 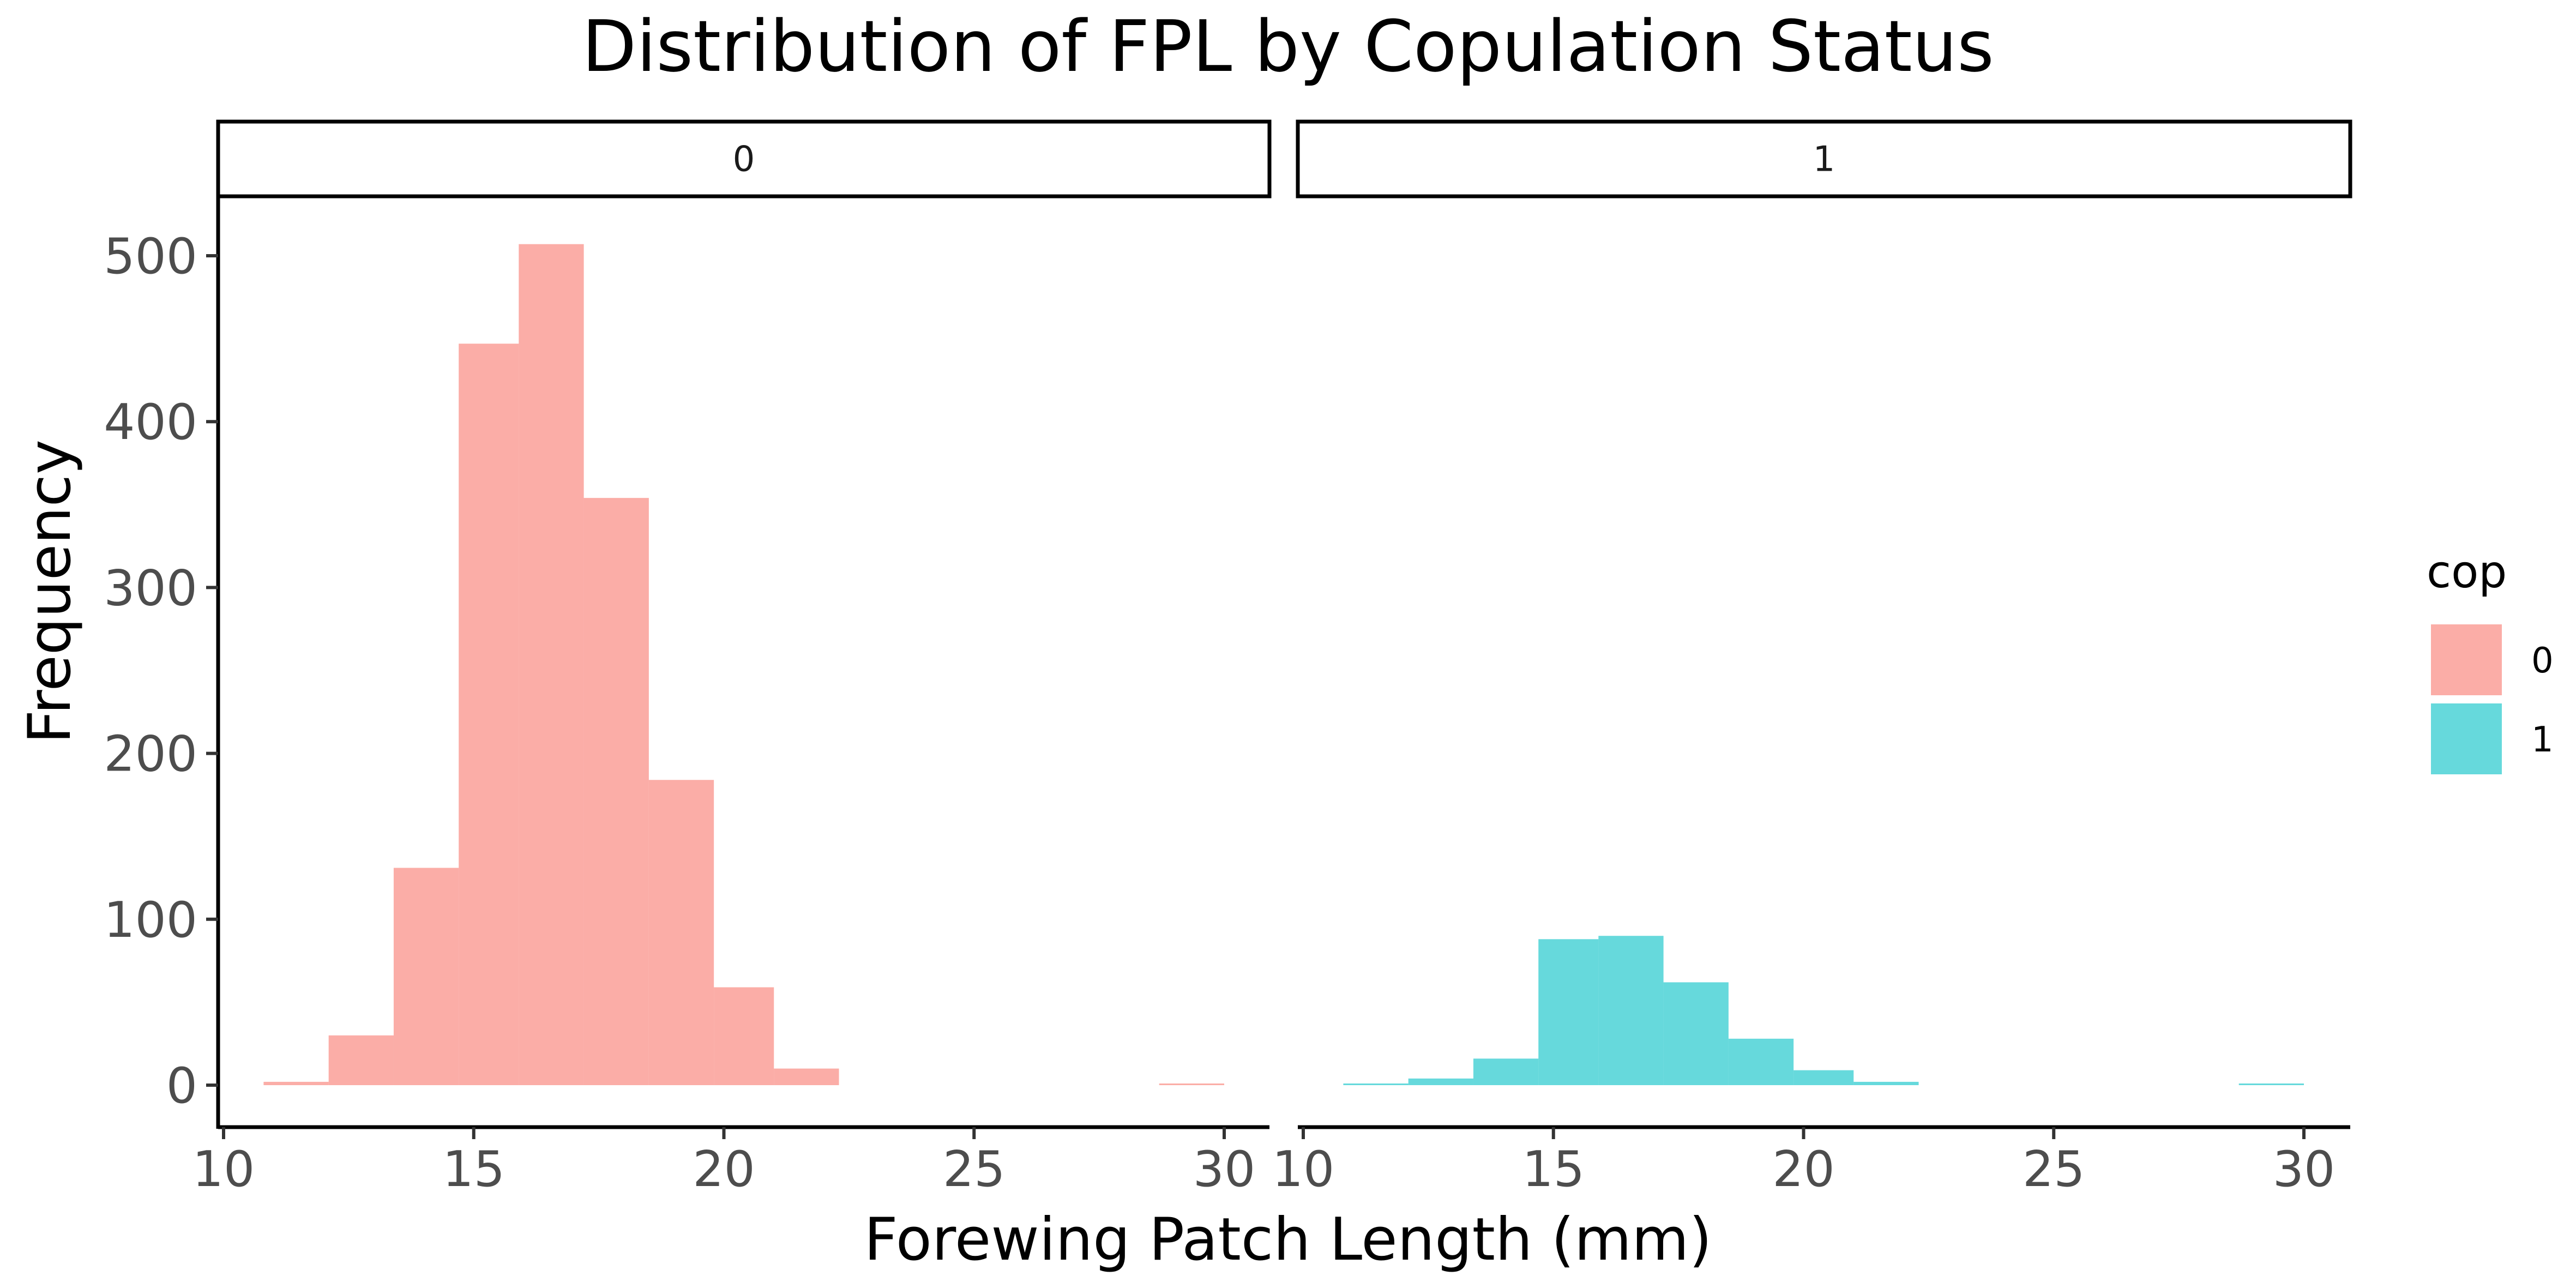 What do you see at coordinates (2467, 572) in the screenshot?
I see `legend-title: cop` at bounding box center [2467, 572].